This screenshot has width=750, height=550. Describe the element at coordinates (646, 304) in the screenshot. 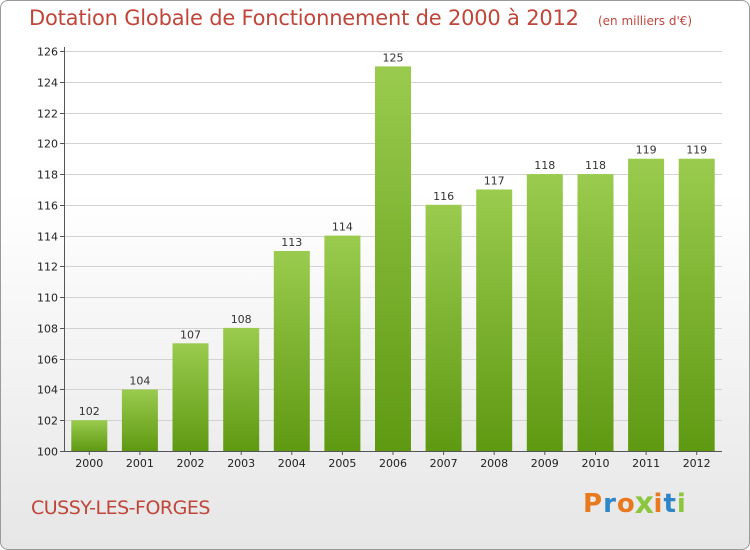

I see `bar-2011` at that location.